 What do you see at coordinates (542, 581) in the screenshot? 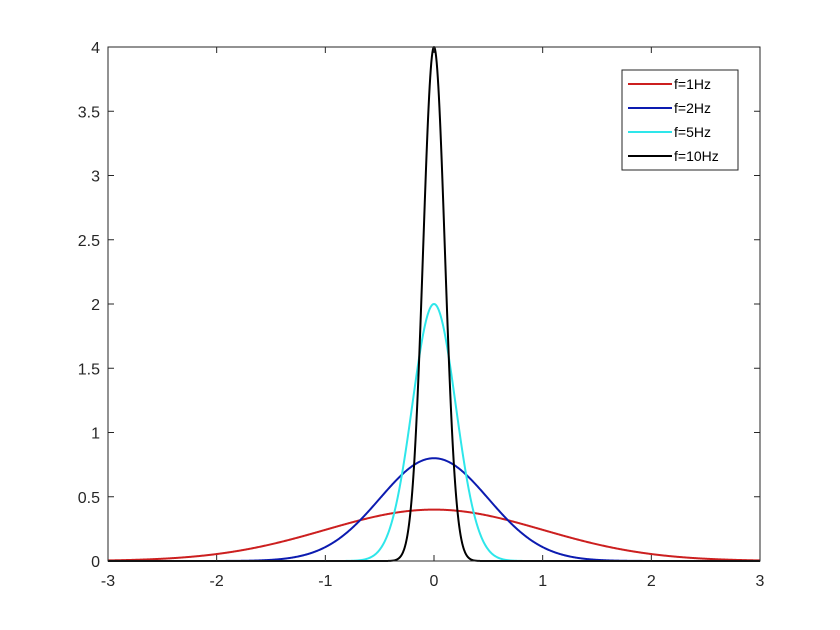
I see `x-tick-label: 1` at bounding box center [542, 581].